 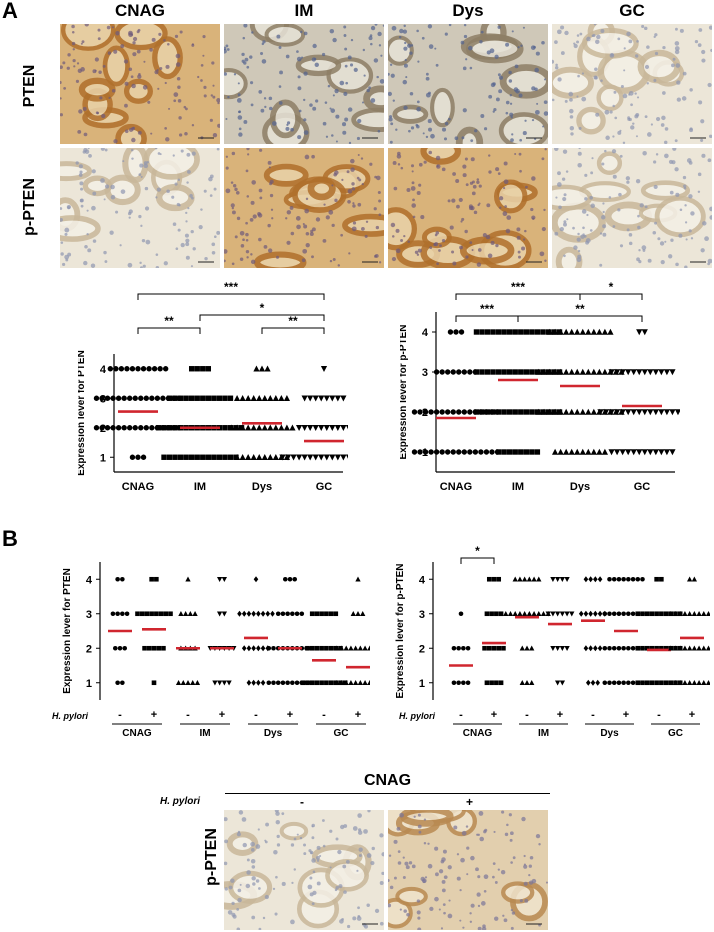 What do you see at coordinates (211, 857) in the screenshot?
I see `bottom-row-label: p-PTEN` at bounding box center [211, 857].